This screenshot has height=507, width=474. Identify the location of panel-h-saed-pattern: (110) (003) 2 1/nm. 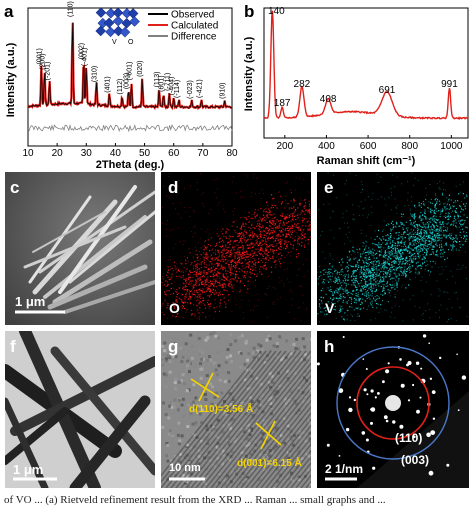
(393, 409).